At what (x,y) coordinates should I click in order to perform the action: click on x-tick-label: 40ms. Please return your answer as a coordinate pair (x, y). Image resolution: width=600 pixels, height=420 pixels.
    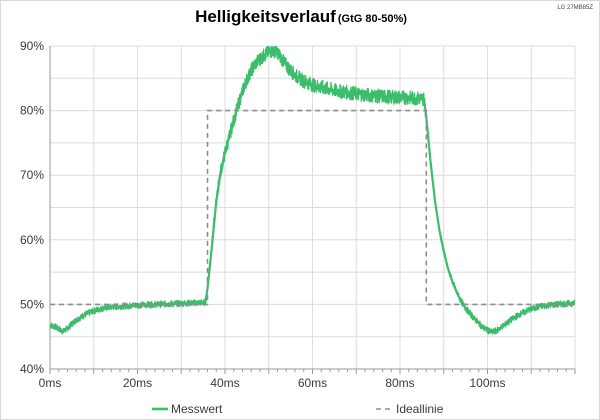
    Looking at the image, I should click on (224, 383).